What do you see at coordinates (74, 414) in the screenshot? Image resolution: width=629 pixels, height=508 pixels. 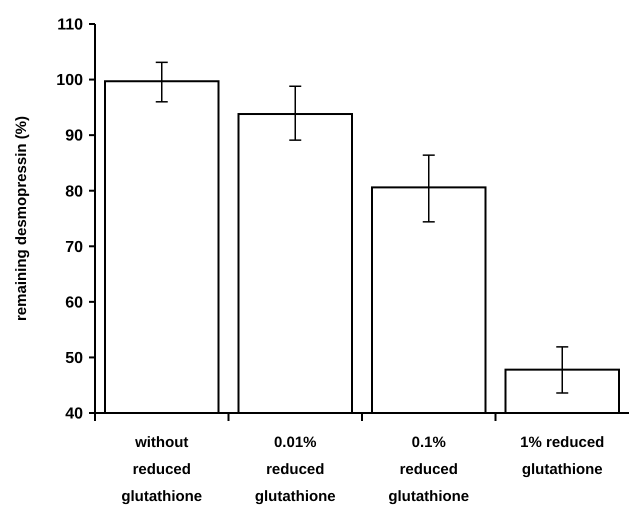 I see `y-tick-label: 40` at bounding box center [74, 414].